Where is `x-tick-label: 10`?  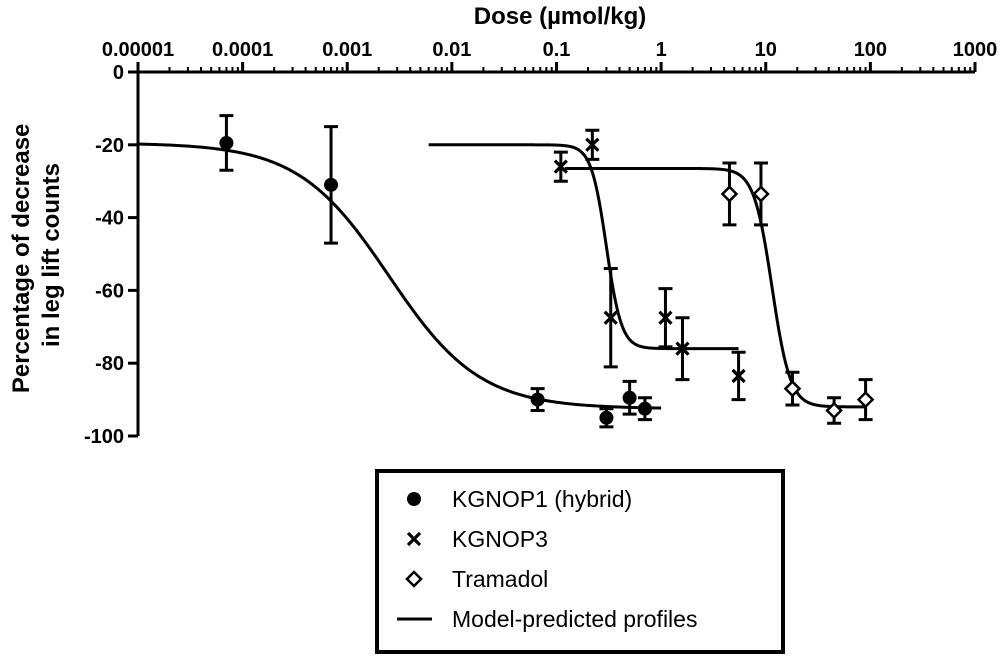
x-tick-label: 10 is located at coordinates (766, 50).